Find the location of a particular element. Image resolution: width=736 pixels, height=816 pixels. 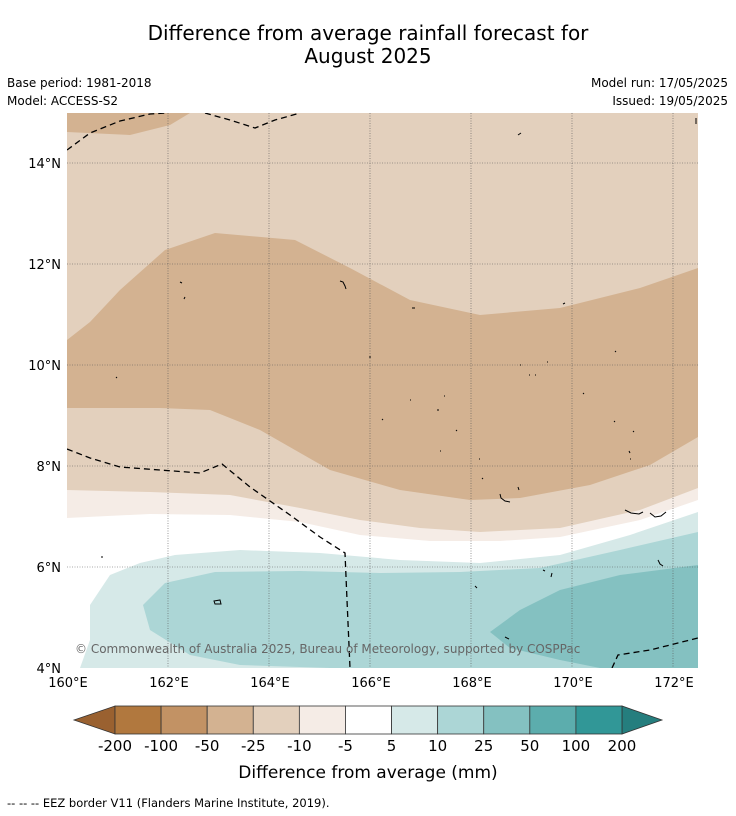

lon-label: 172°E is located at coordinates (674, 683).